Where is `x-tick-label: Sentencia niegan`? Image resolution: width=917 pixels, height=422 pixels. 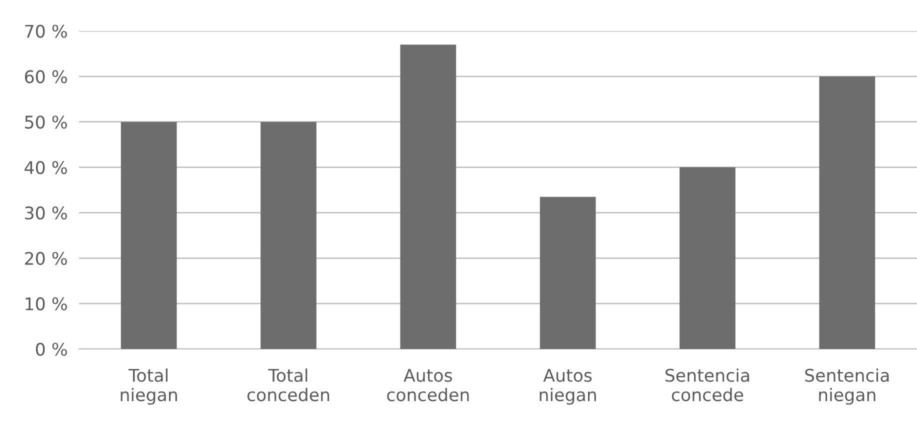
x-tick-label: Sentencia niegan is located at coordinates (847, 386).